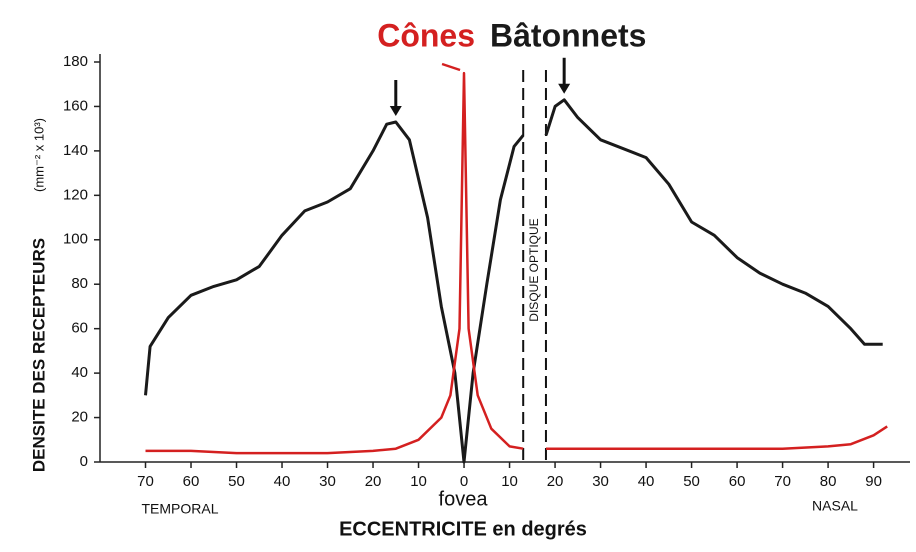  I want to click on y-tick-label: 0, so click(84, 461).